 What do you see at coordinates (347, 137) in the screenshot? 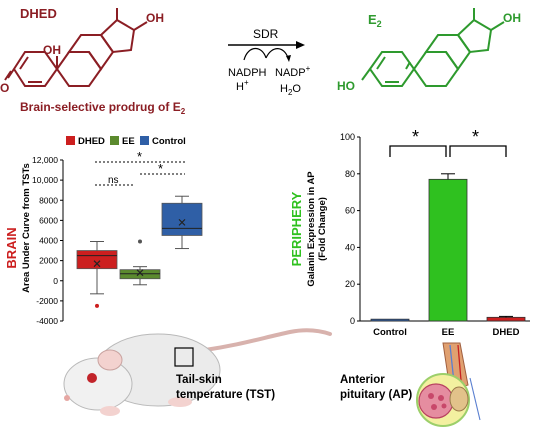
I see `bar-y-tick-label: 100` at bounding box center [347, 137].